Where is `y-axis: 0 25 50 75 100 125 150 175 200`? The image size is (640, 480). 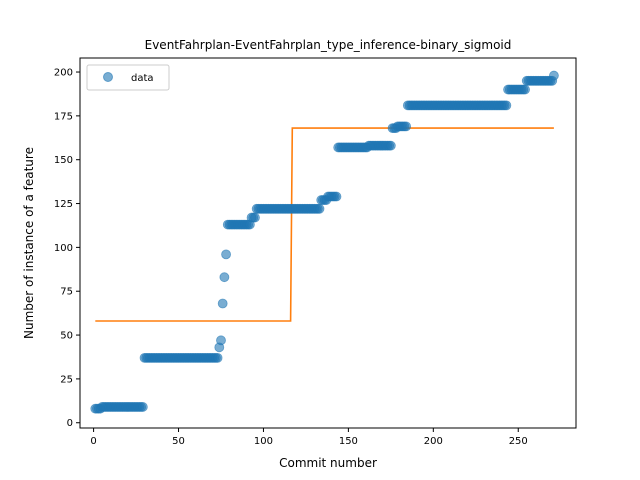 y-axis: 0 25 50 75 100 125 150 175 200 is located at coordinates (67, 248).